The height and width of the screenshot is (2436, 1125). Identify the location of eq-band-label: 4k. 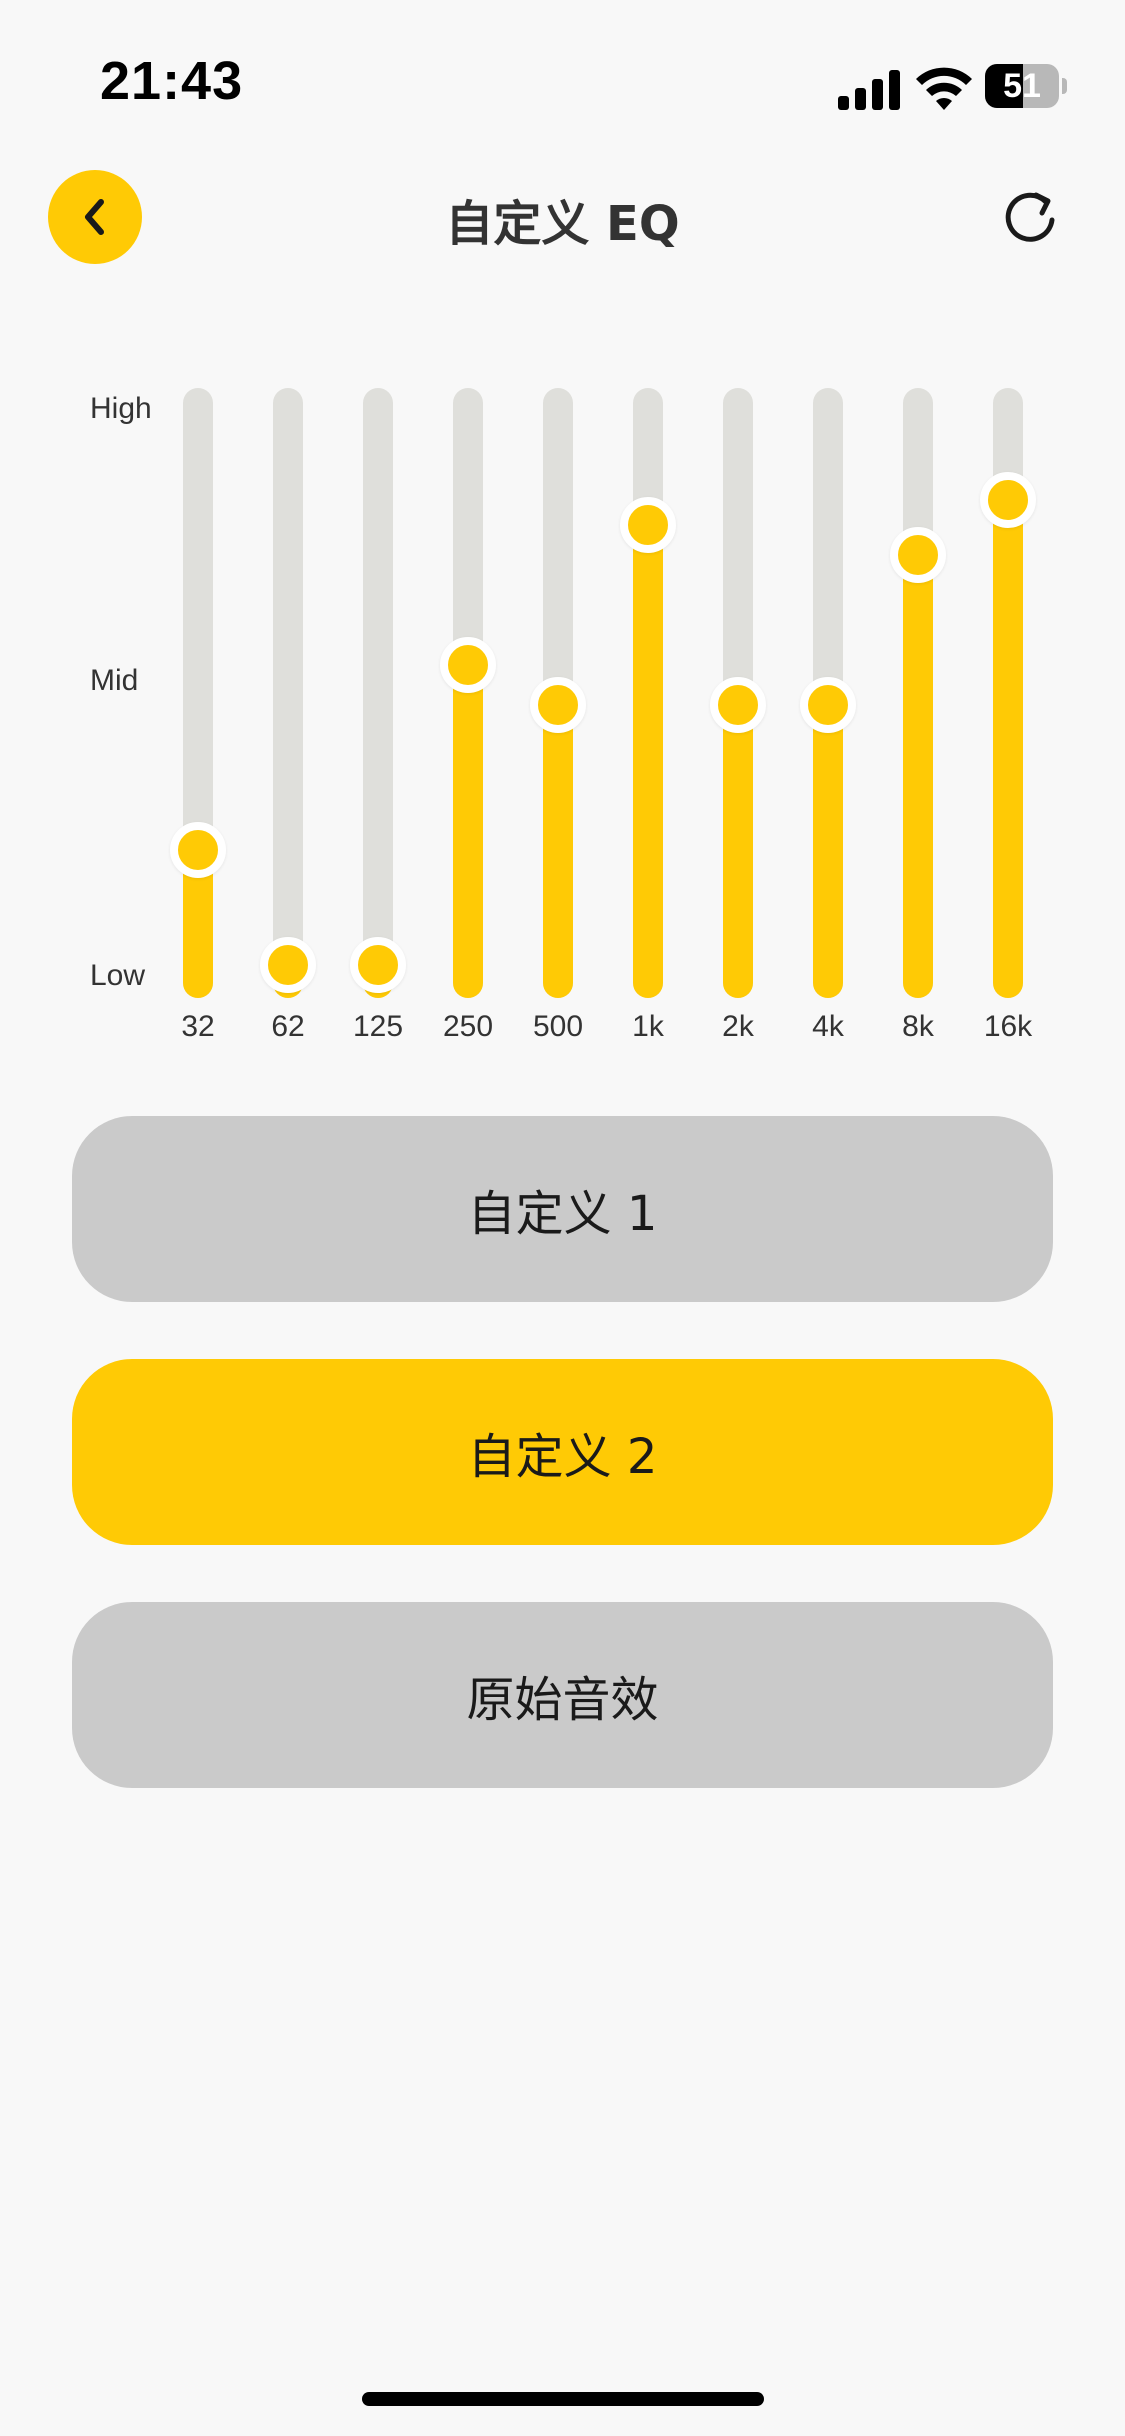
(828, 1026).